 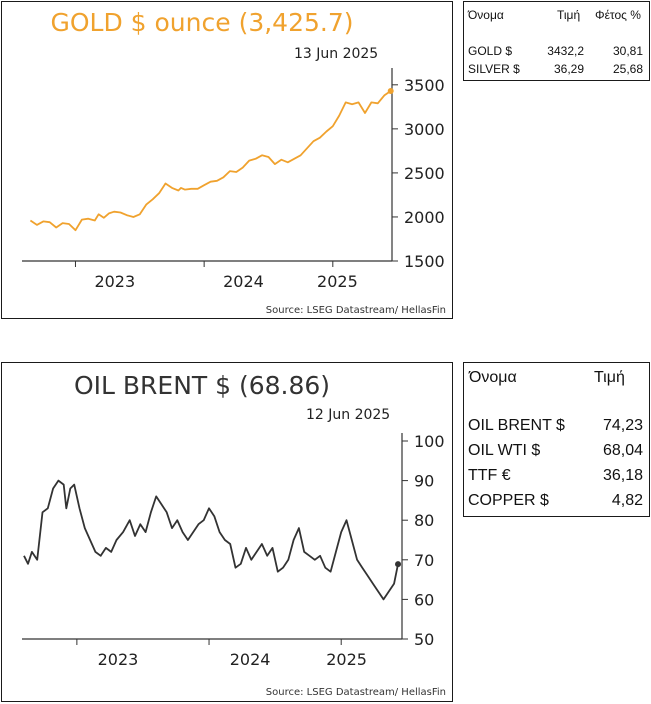 I want to click on oil-chart-date: 12 Jun 2025, so click(x=348, y=415).